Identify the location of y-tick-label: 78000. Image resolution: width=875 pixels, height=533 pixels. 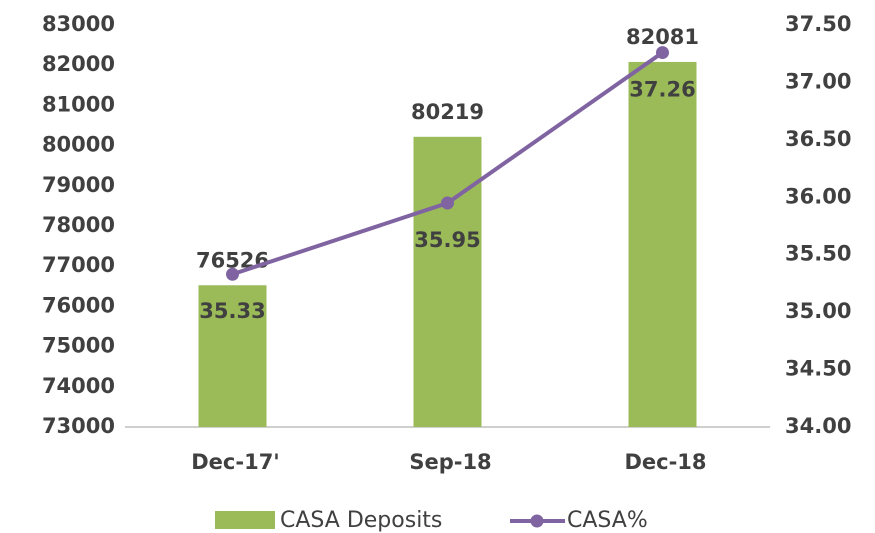
(78, 225).